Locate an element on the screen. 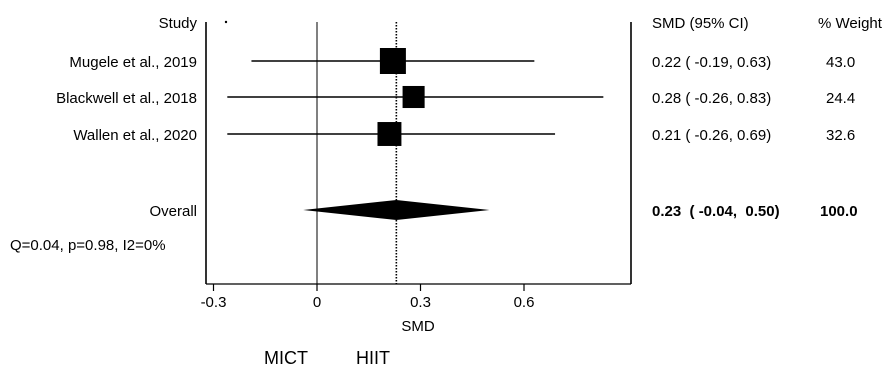  study-ci-text: 0.21 ( -0.26, 0.69) is located at coordinates (711, 135).